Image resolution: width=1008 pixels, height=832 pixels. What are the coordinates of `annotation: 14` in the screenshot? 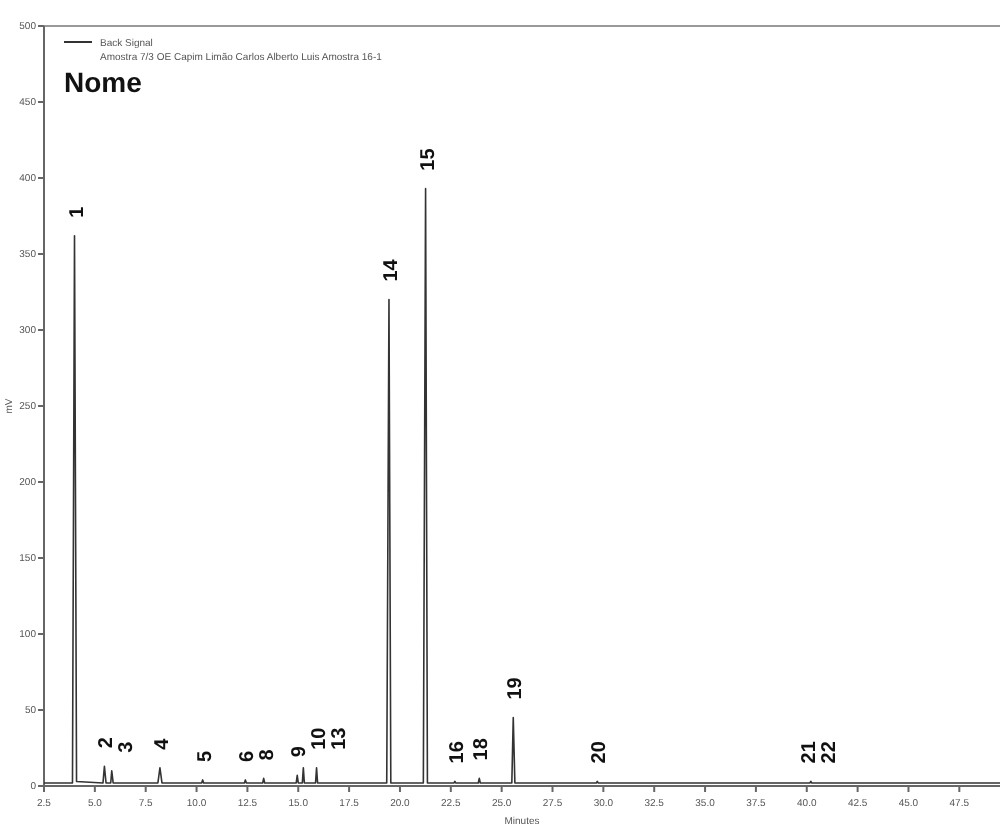 It's located at (391, 270).